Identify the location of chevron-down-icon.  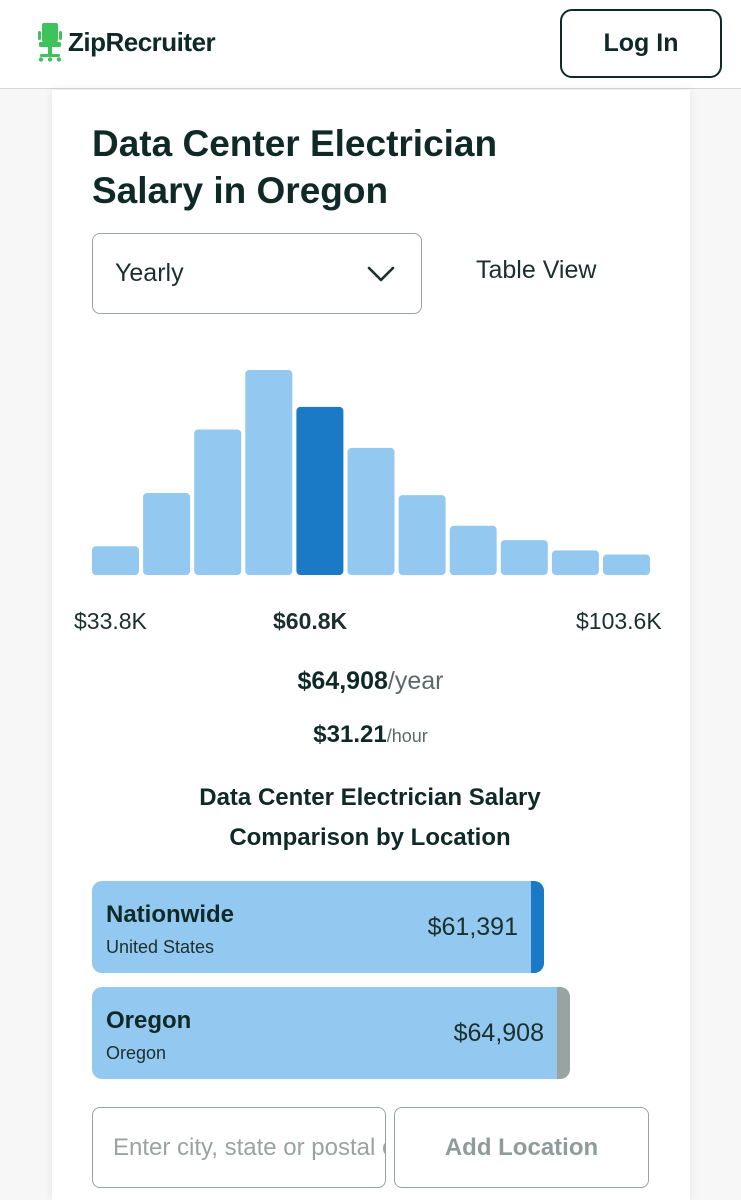
(381, 274).